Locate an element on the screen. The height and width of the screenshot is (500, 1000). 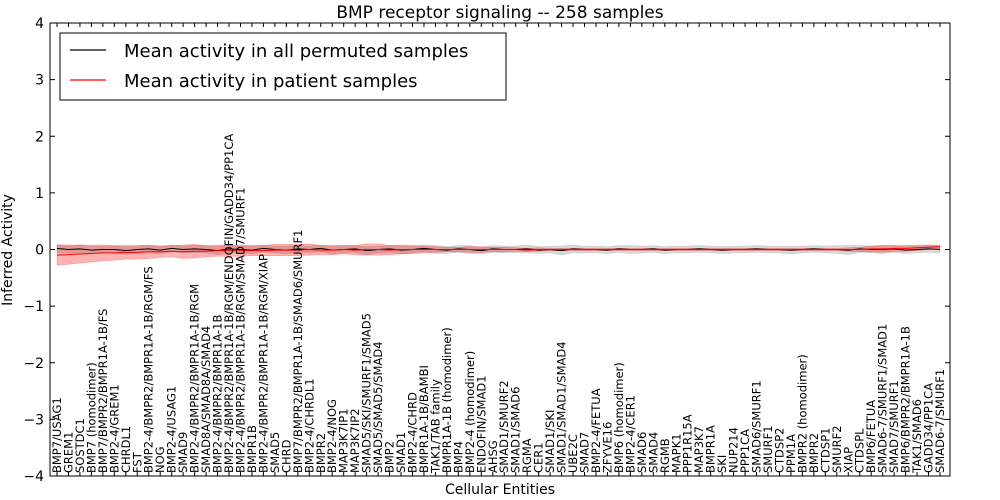
x-tick-label: XIAP is located at coordinates (848, 460).